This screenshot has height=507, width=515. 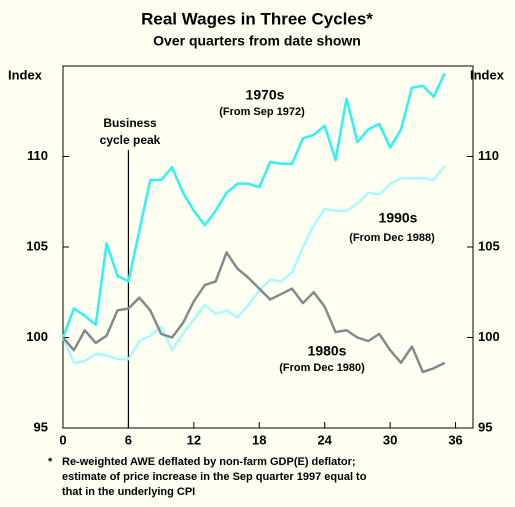 What do you see at coordinates (37, 245) in the screenshot?
I see `y-tick-label: 105` at bounding box center [37, 245].